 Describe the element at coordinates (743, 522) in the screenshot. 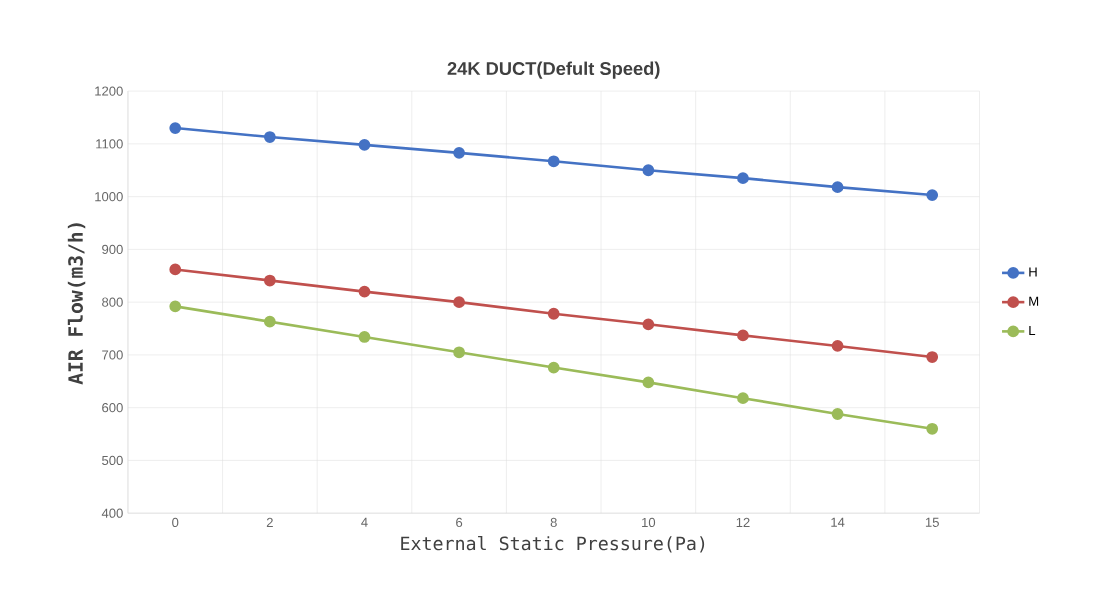

I see `x-tick-label: 12` at that location.